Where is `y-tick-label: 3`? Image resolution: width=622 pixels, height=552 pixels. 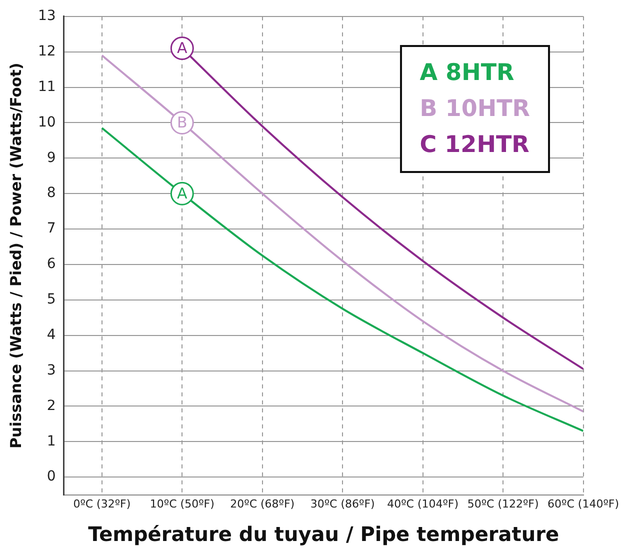 y-tick-label: 3 is located at coordinates (51, 370).